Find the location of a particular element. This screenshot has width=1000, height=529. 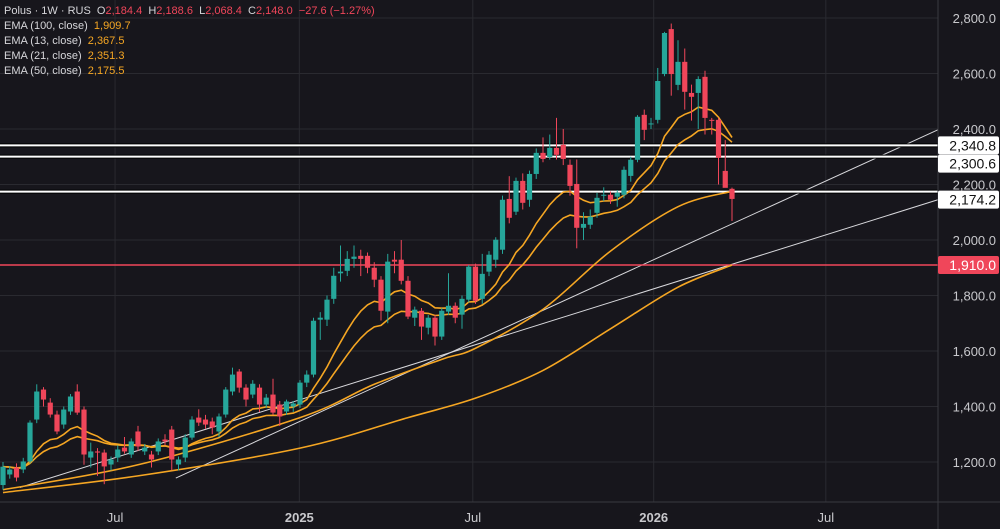

y-tick-label: 1,600.0 is located at coordinates (974, 351).